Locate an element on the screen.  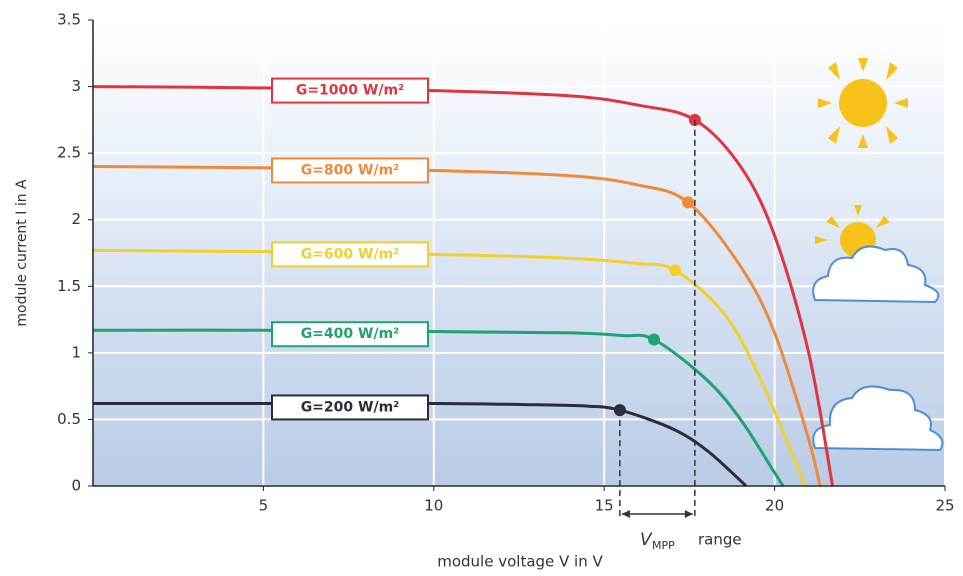
y-tick-label: 3 is located at coordinates (76, 86).